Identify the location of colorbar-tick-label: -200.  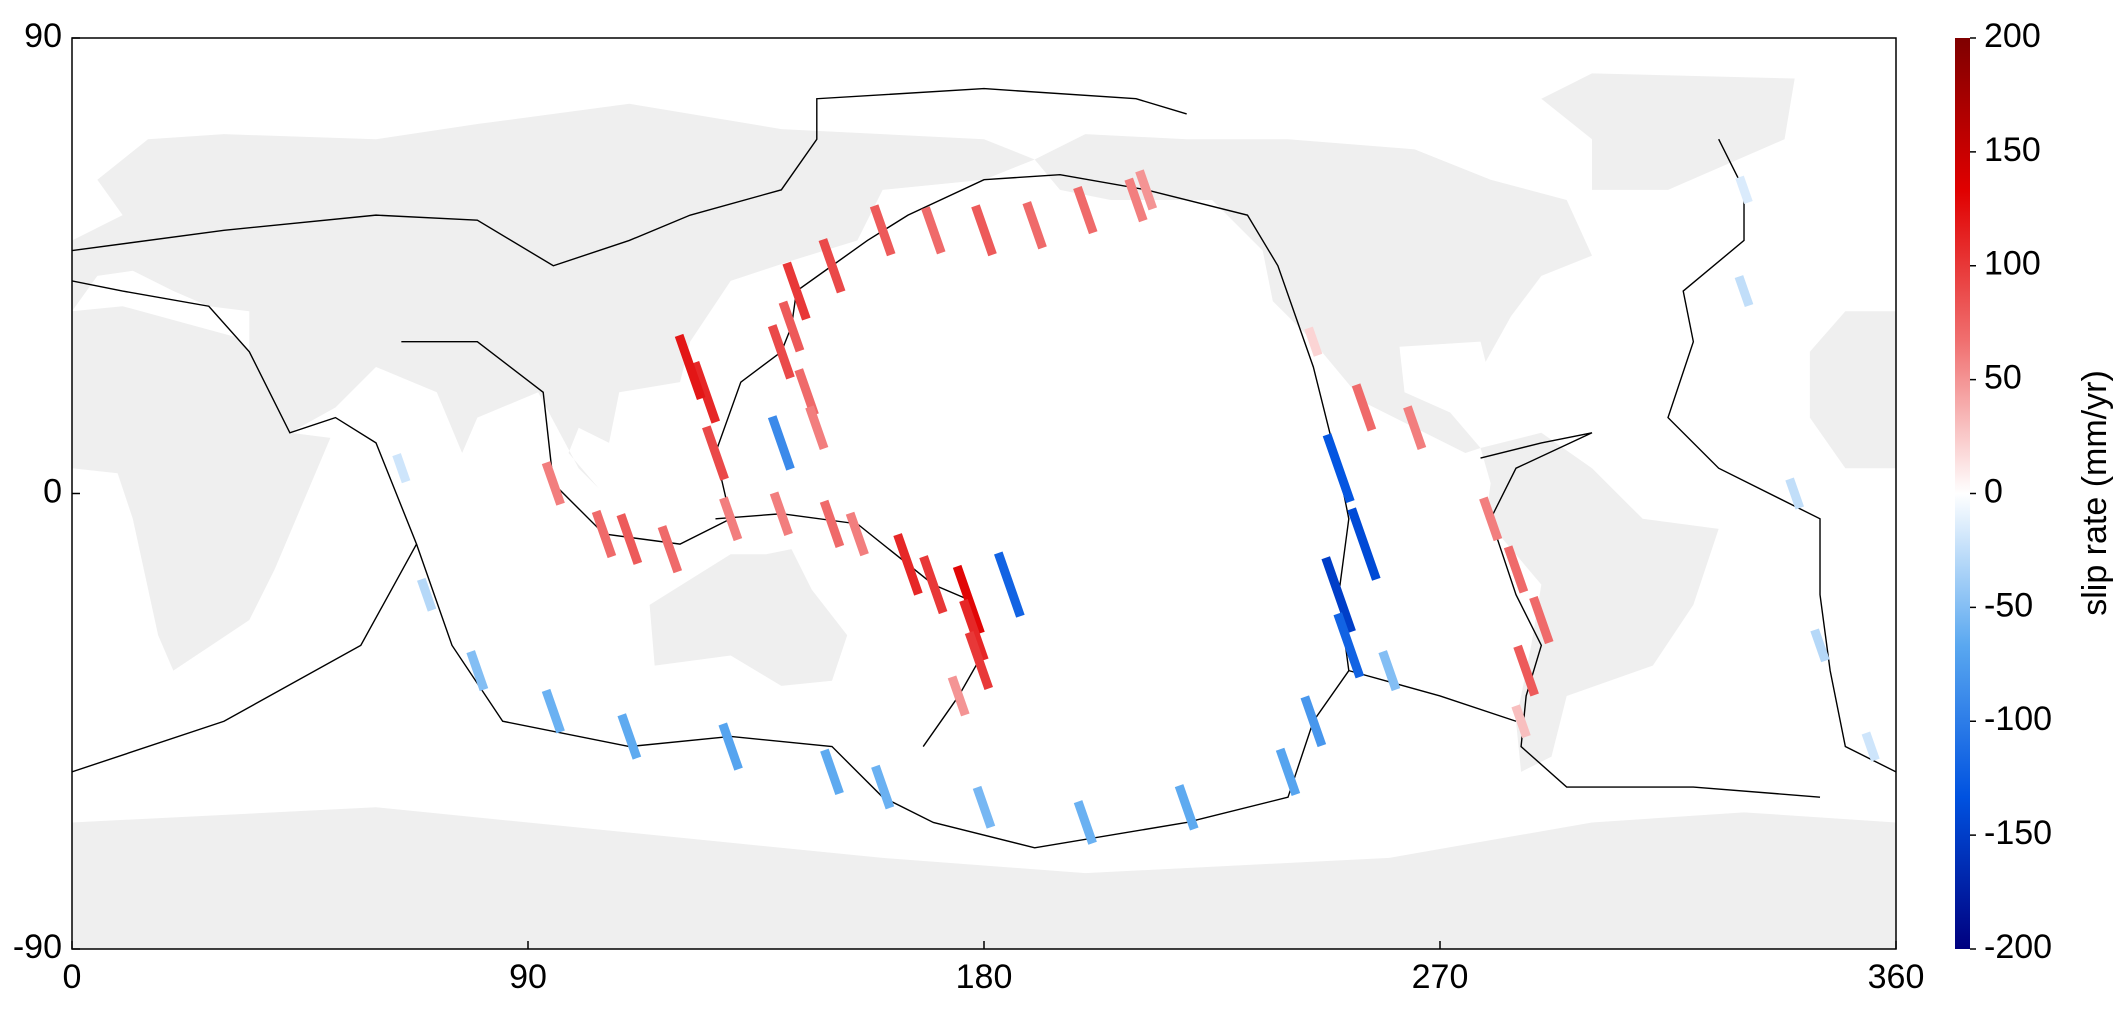
(2018, 947).